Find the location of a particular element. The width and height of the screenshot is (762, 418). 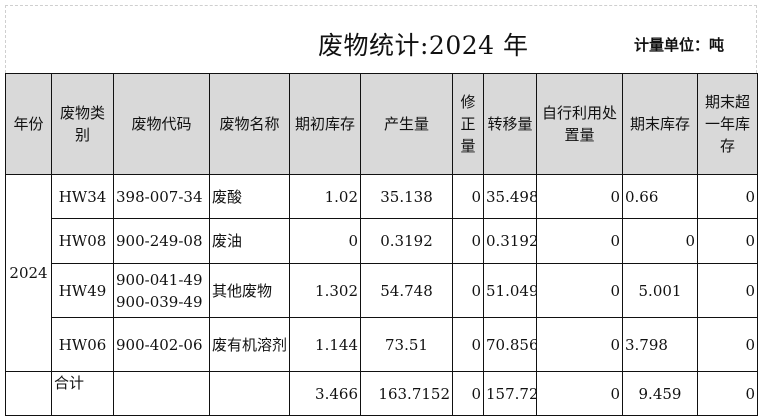

closing-cell: 3.798 is located at coordinates (660, 344).